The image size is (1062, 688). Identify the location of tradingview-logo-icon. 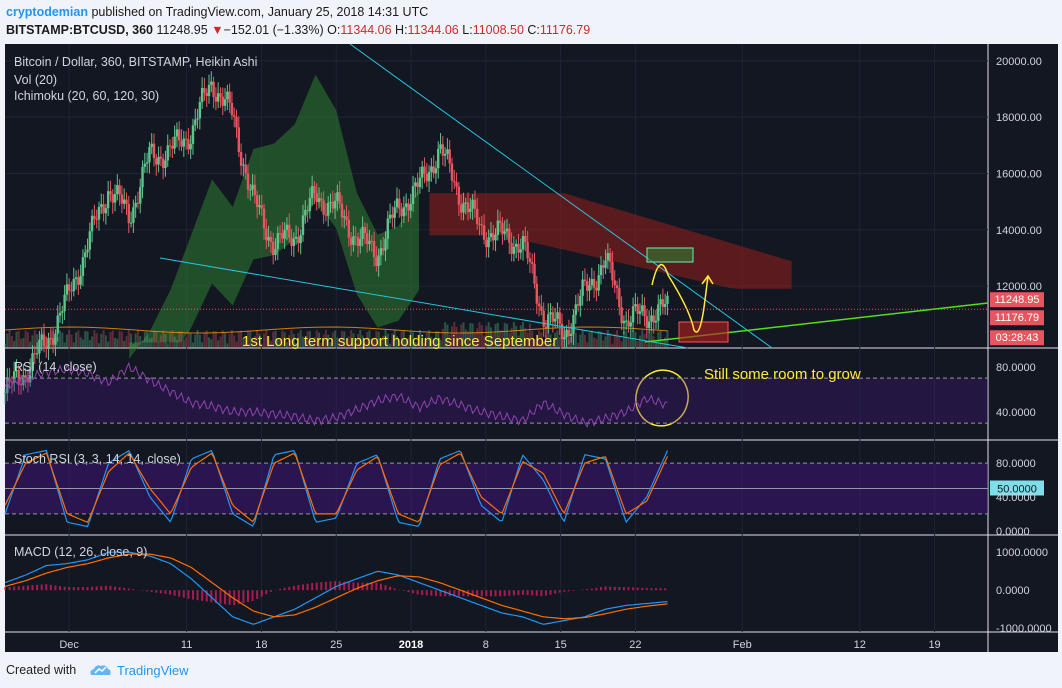
(100, 670).